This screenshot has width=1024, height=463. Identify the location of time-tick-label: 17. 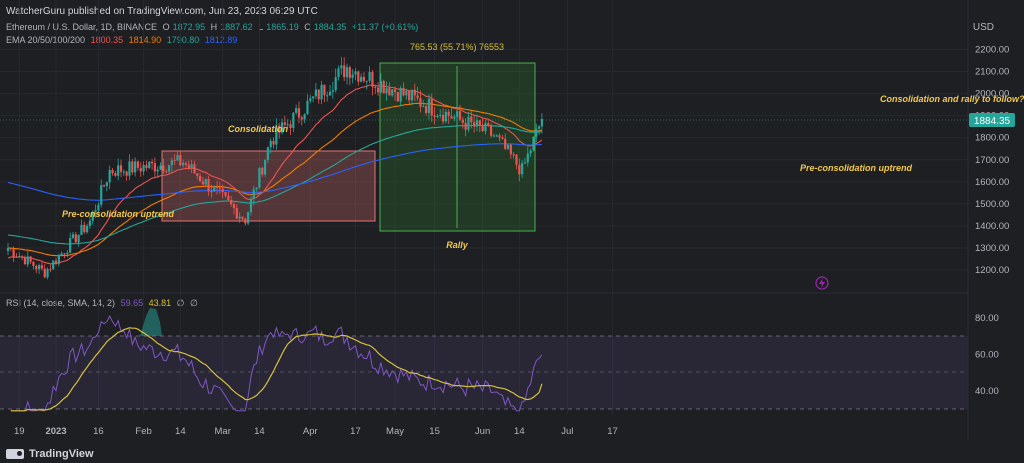
(612, 431).